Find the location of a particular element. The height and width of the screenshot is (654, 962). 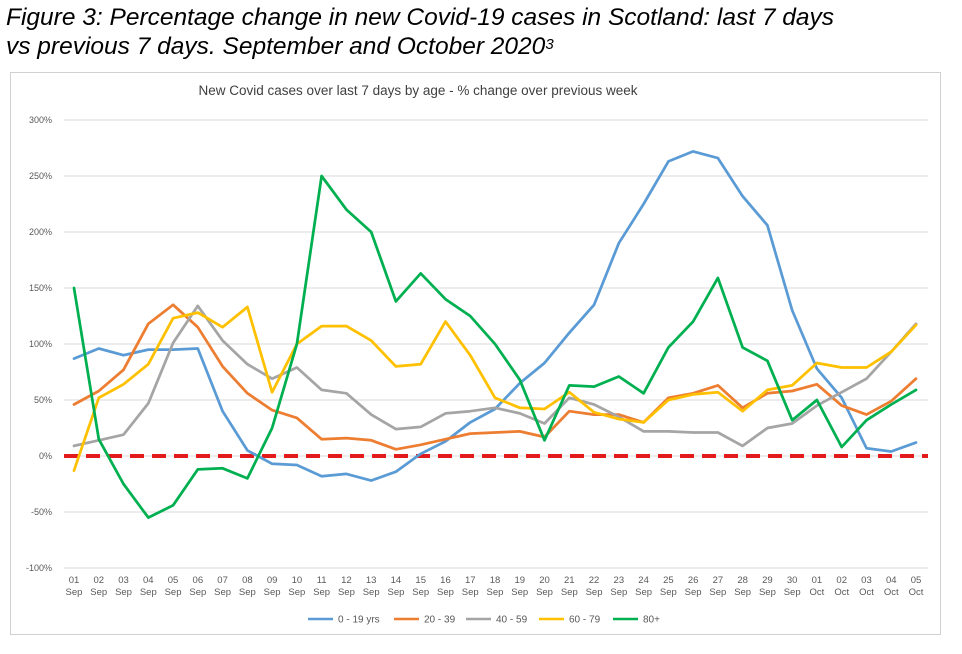

legend-item: 0 - 19 yrs is located at coordinates (344, 620).